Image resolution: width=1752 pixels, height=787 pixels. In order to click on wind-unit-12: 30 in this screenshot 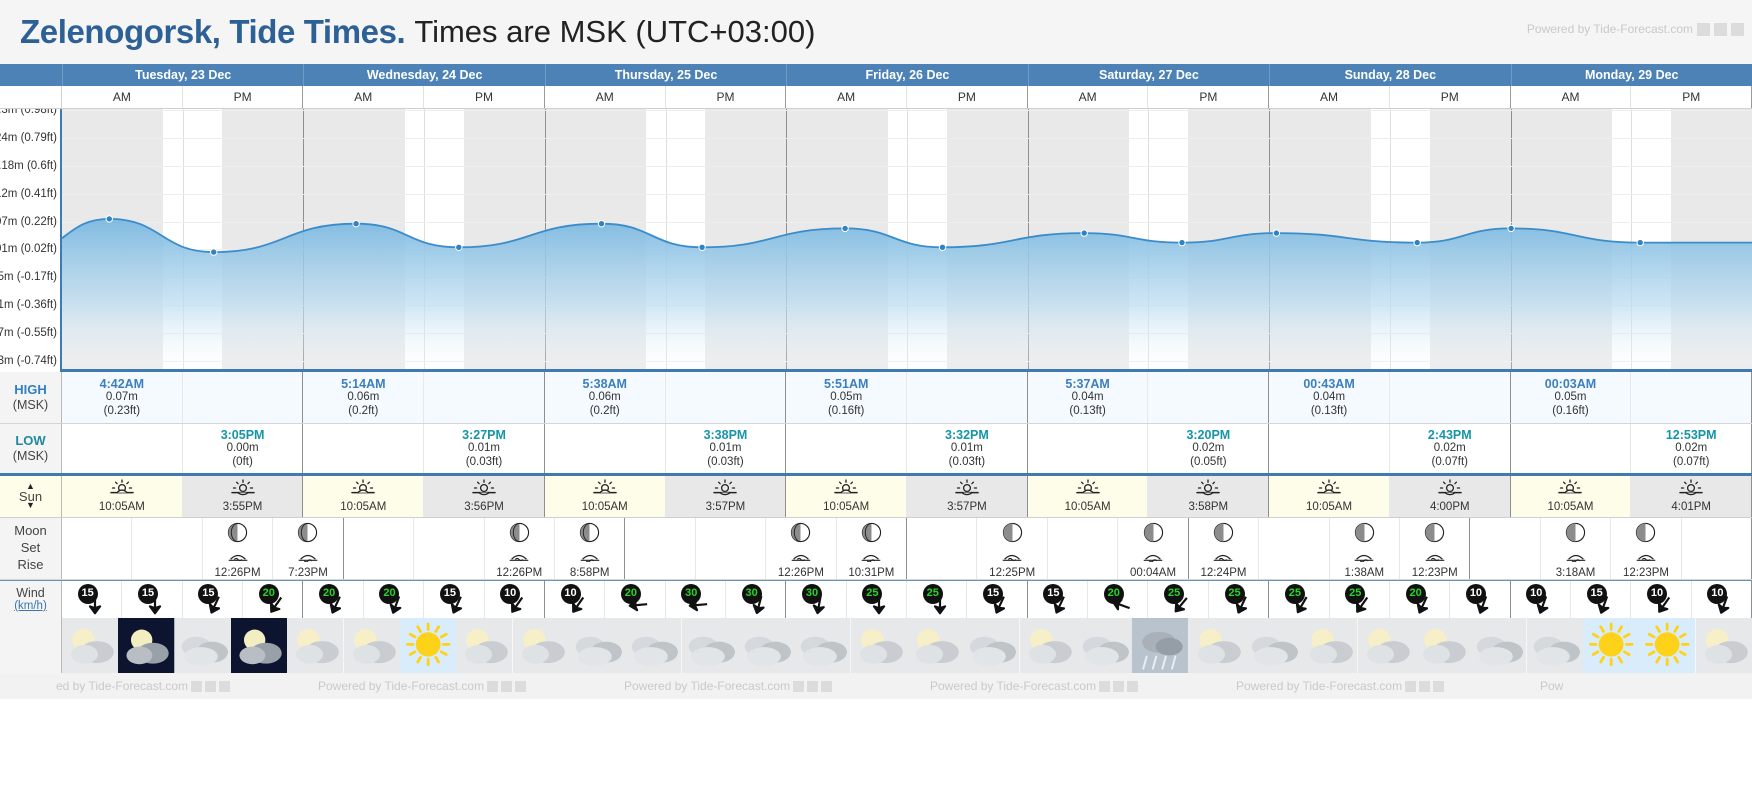, I will do `click(816, 599)`.